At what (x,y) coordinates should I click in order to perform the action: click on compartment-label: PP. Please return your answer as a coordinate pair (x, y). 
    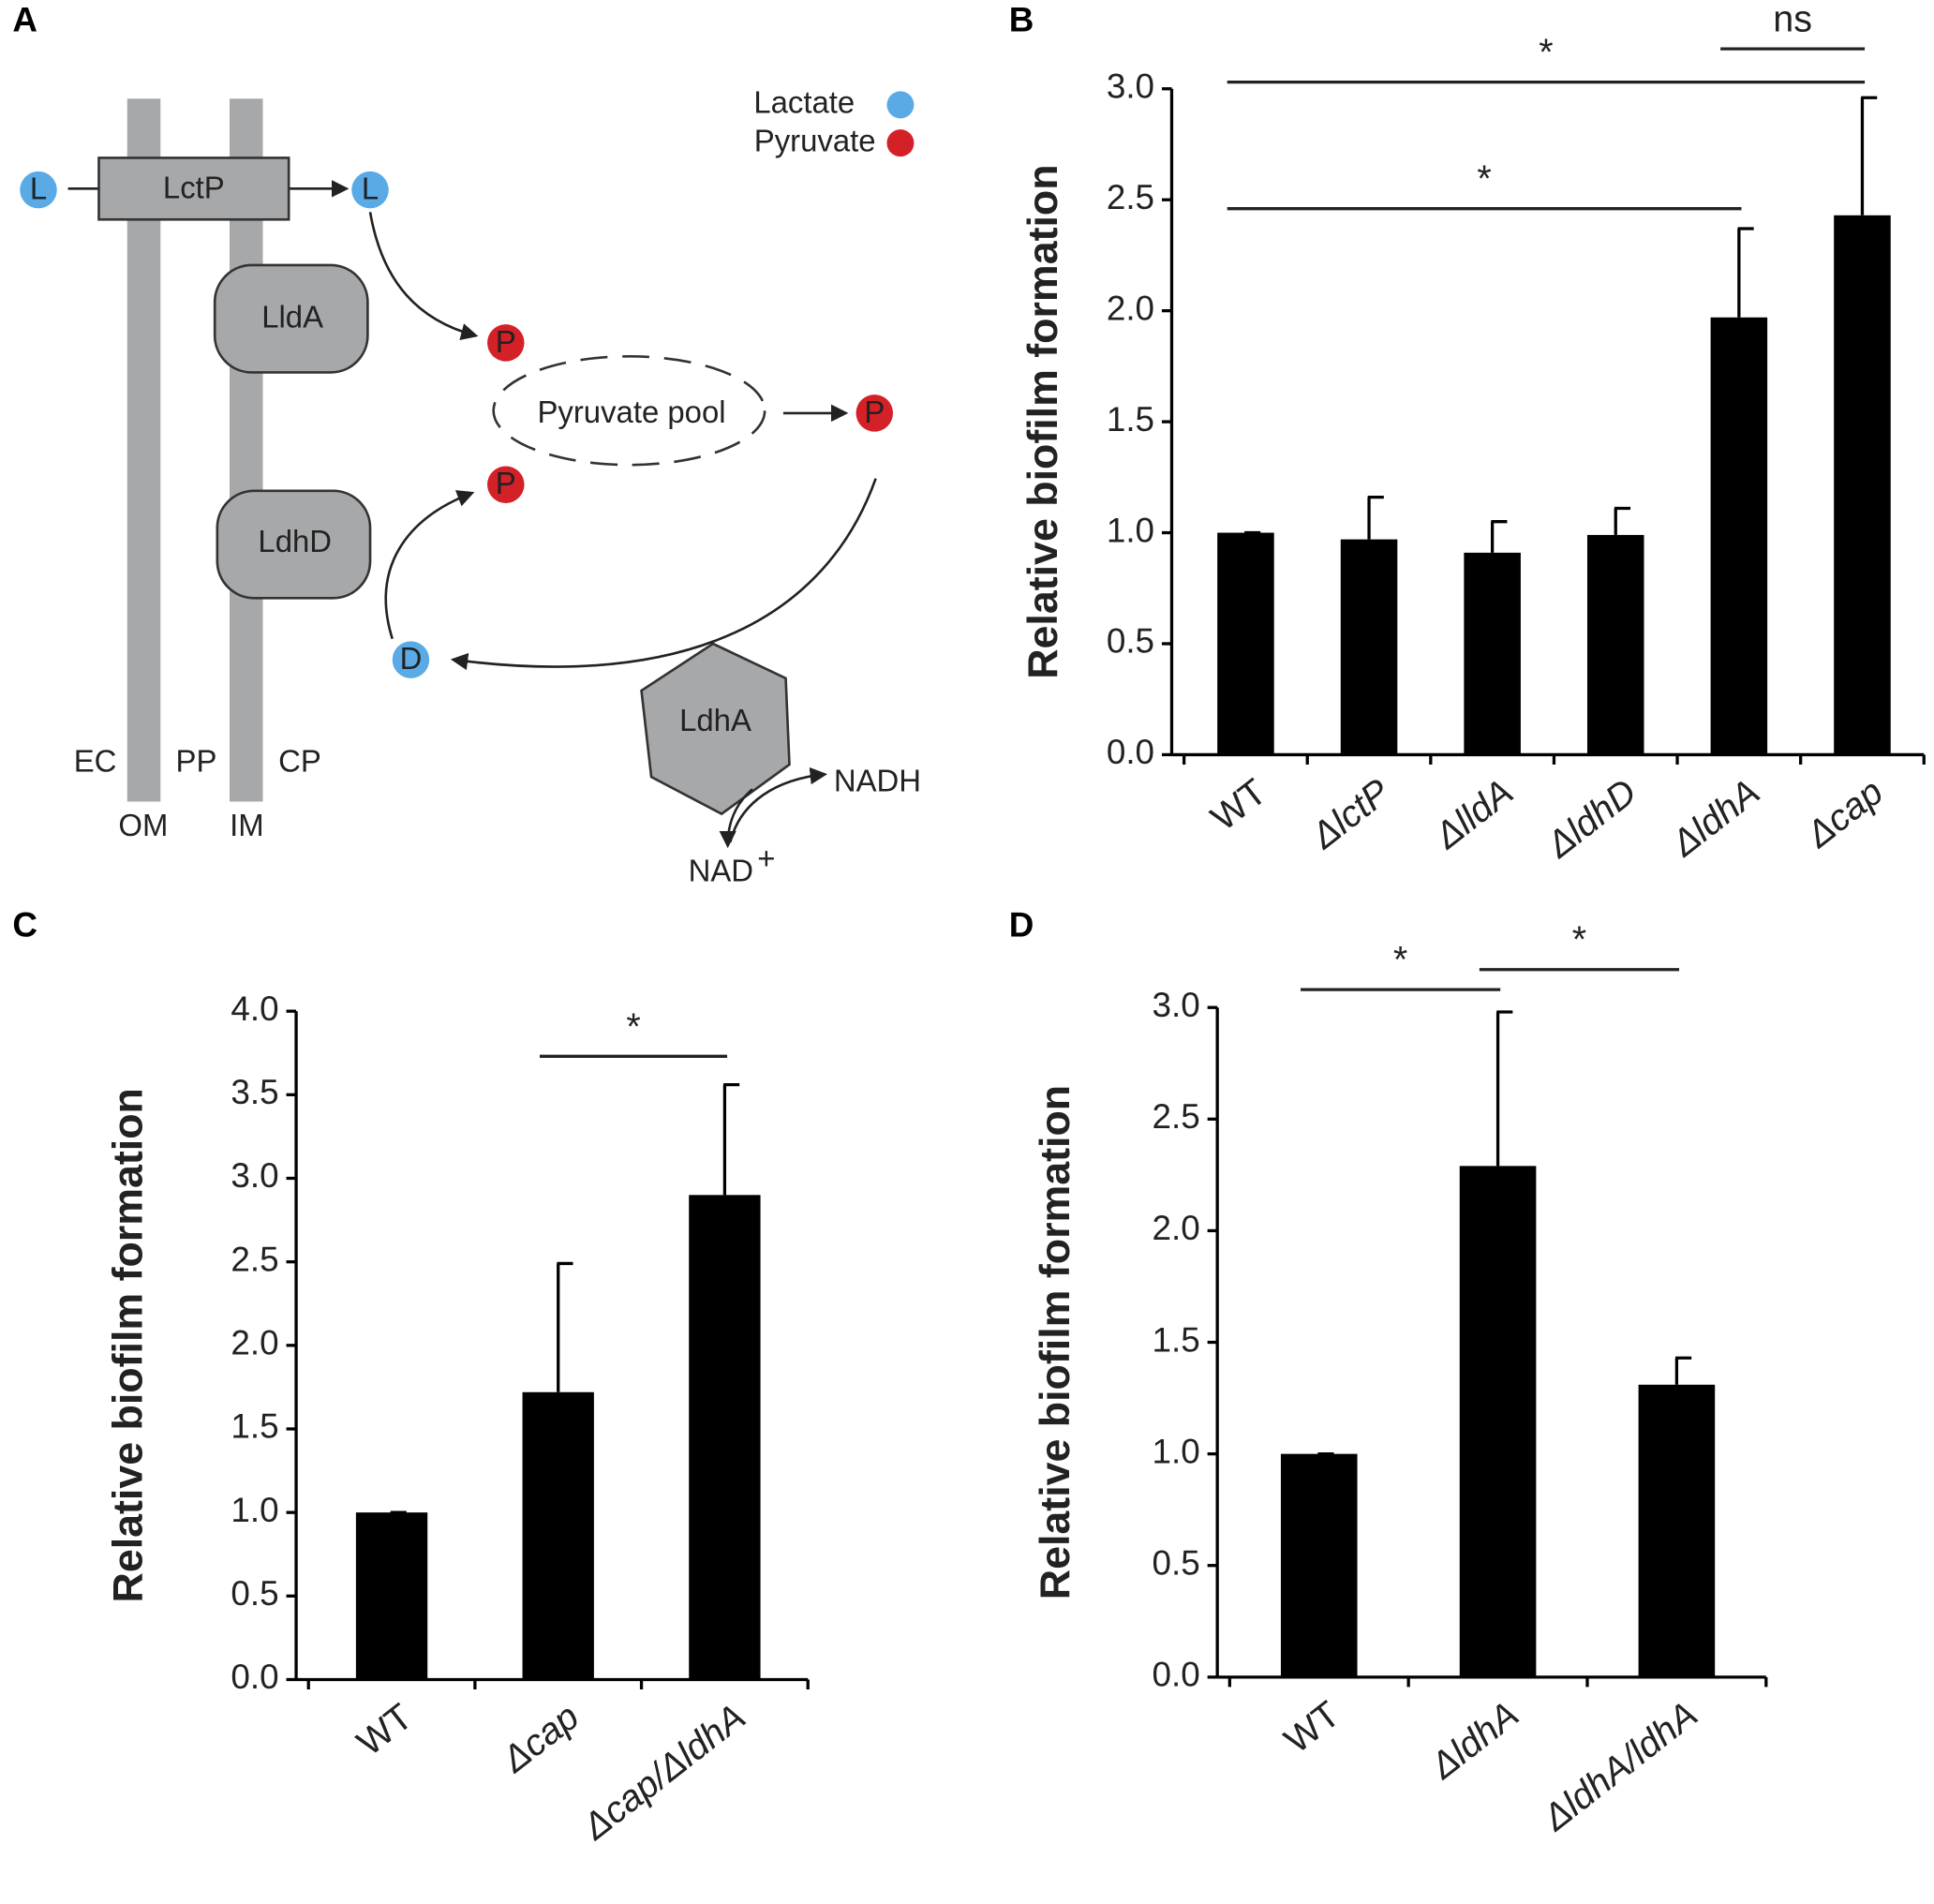
    Looking at the image, I should click on (197, 760).